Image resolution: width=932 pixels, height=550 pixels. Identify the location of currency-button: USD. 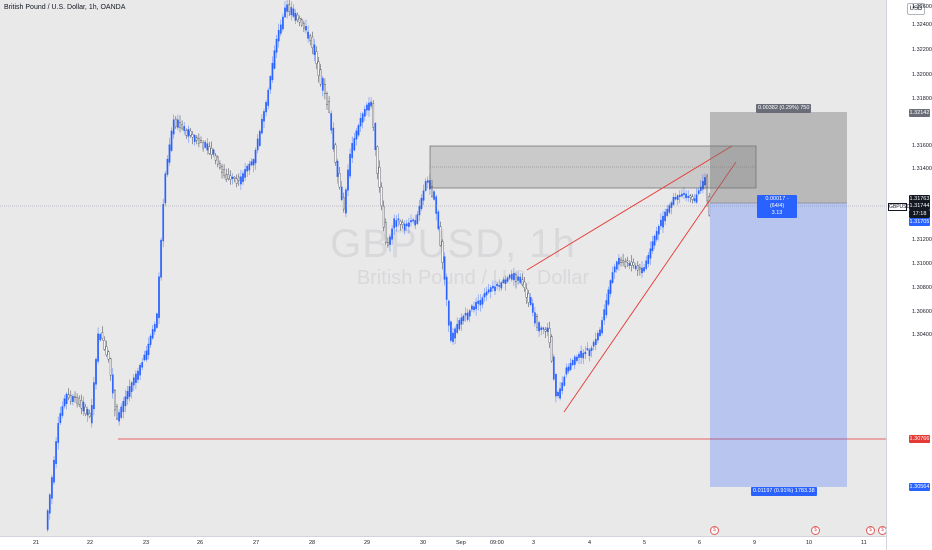
(916, 9).